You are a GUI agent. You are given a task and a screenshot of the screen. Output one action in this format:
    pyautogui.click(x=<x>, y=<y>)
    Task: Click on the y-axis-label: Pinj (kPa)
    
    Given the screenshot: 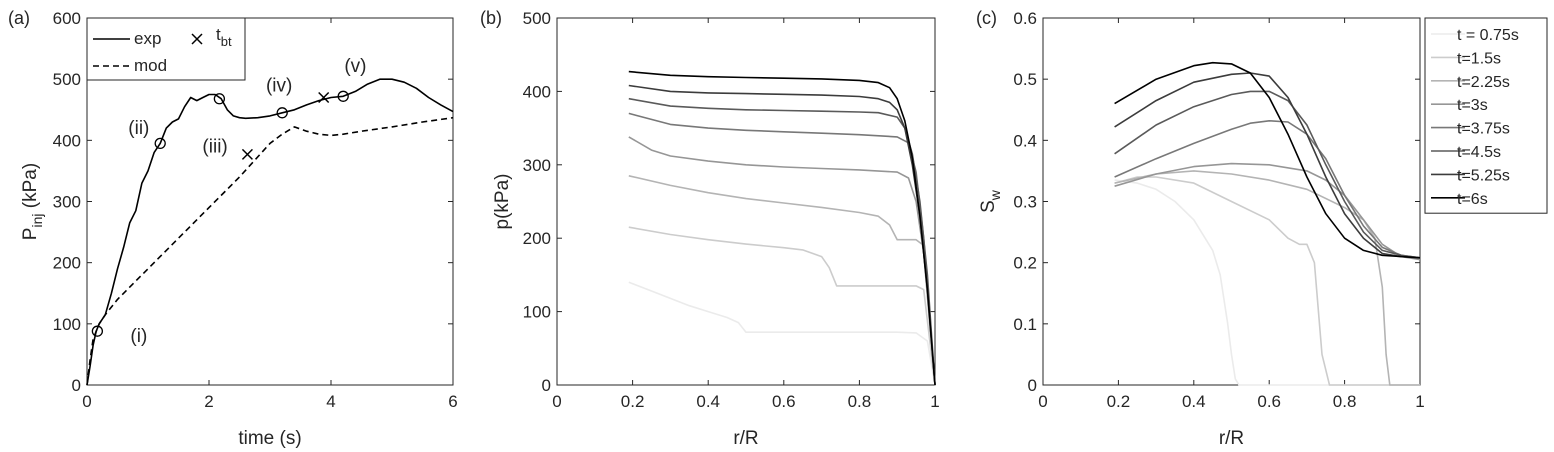 What is the action you would take?
    pyautogui.click(x=32, y=201)
    